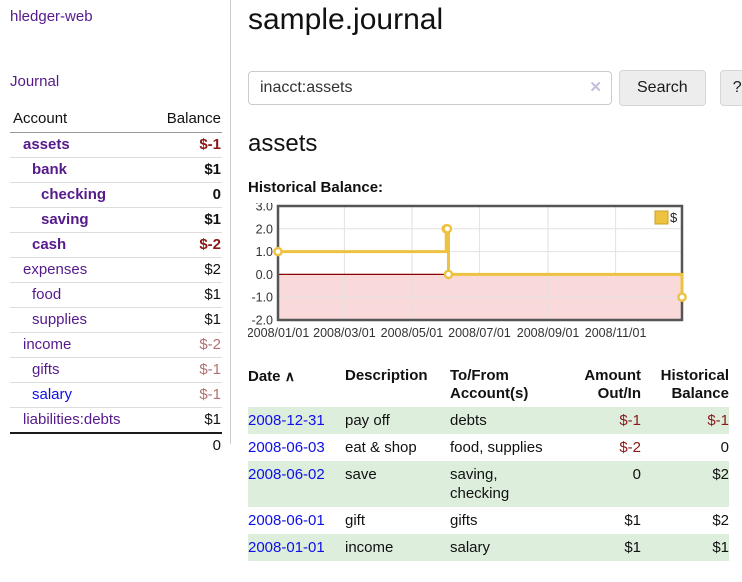  I want to click on transaction-accounts: gifts, so click(464, 520).